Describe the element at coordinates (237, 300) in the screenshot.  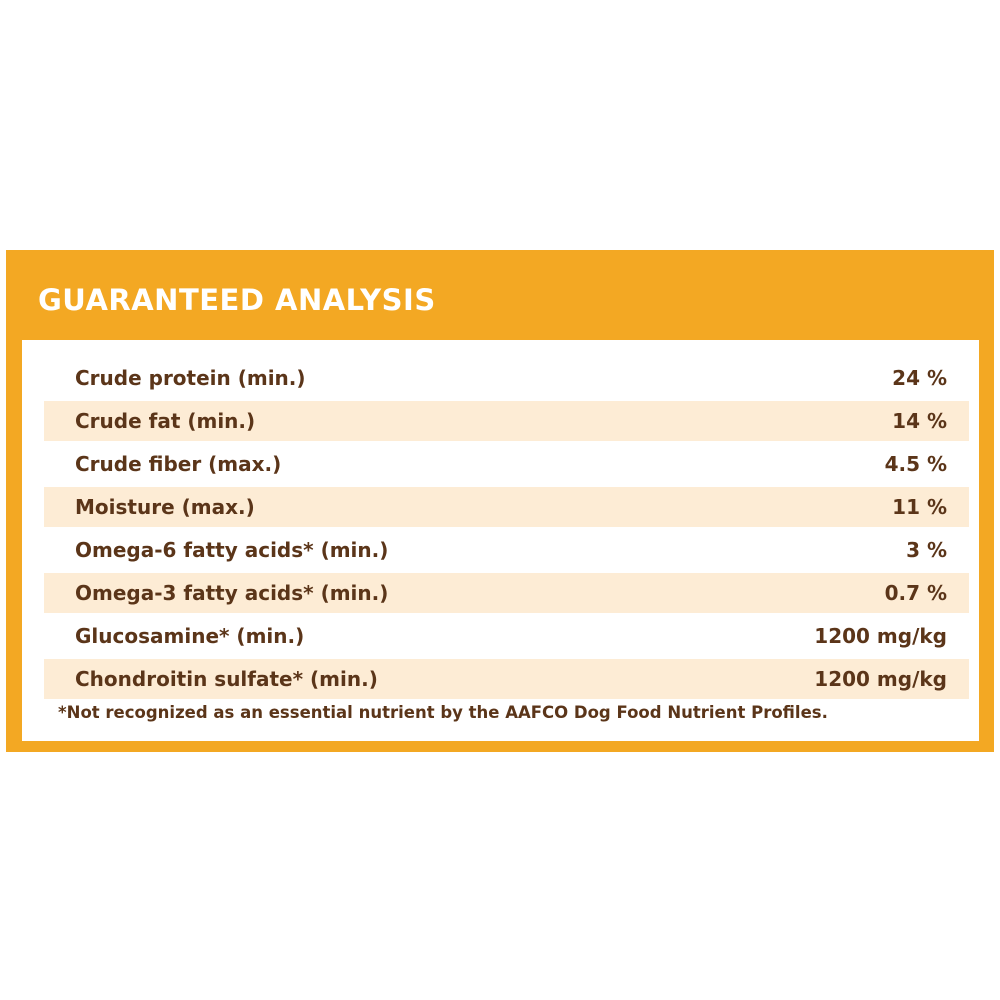
I see `panel-title: GUARANTEED ANALYSIS` at that location.